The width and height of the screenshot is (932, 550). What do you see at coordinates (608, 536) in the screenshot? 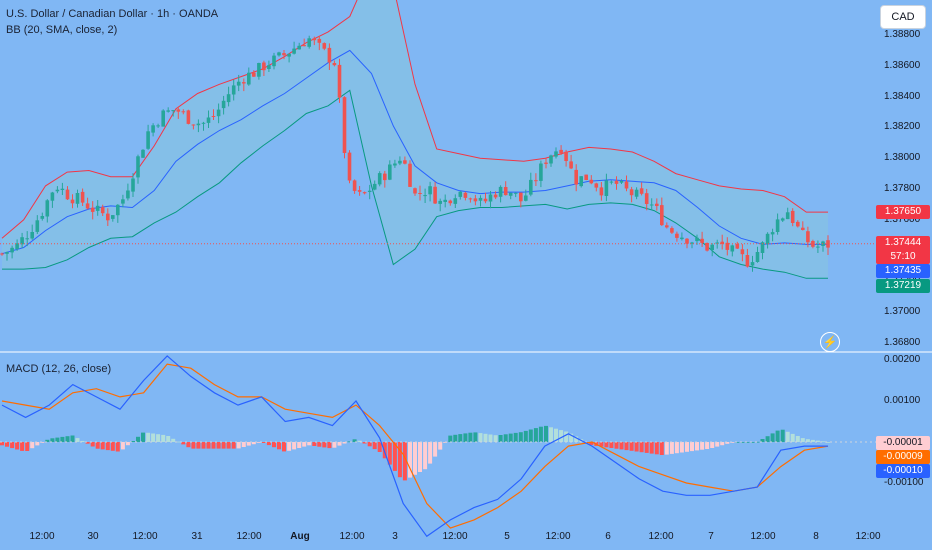
I see `x-tick-label: 6` at bounding box center [608, 536].